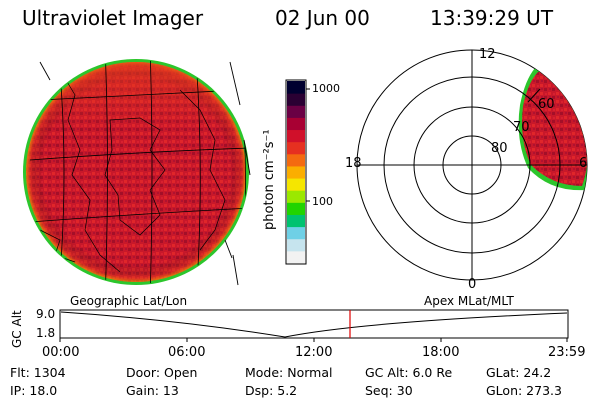 The image size is (600, 400). What do you see at coordinates (162, 372) in the screenshot?
I see `door-status: Door: Open` at bounding box center [162, 372].